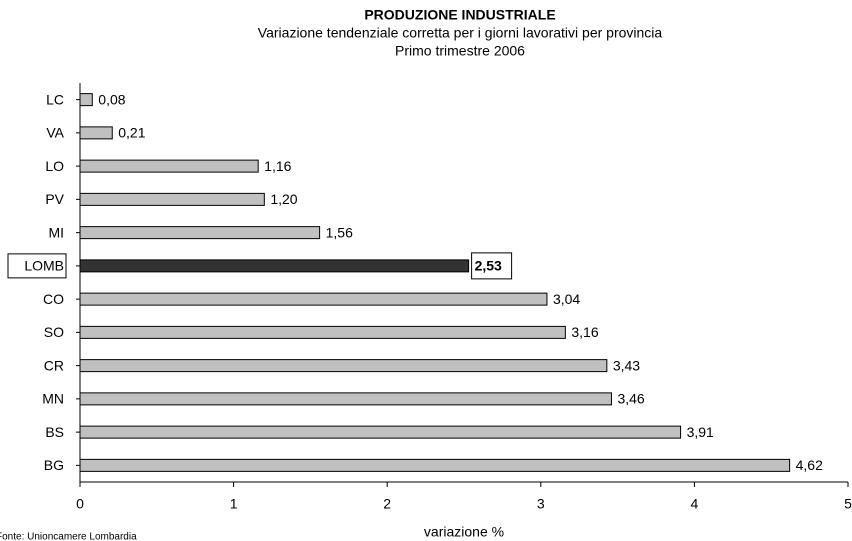 Image resolution: width=852 pixels, height=541 pixels. Describe the element at coordinates (566, 299) in the screenshot. I see `value-label: 3,04` at that location.